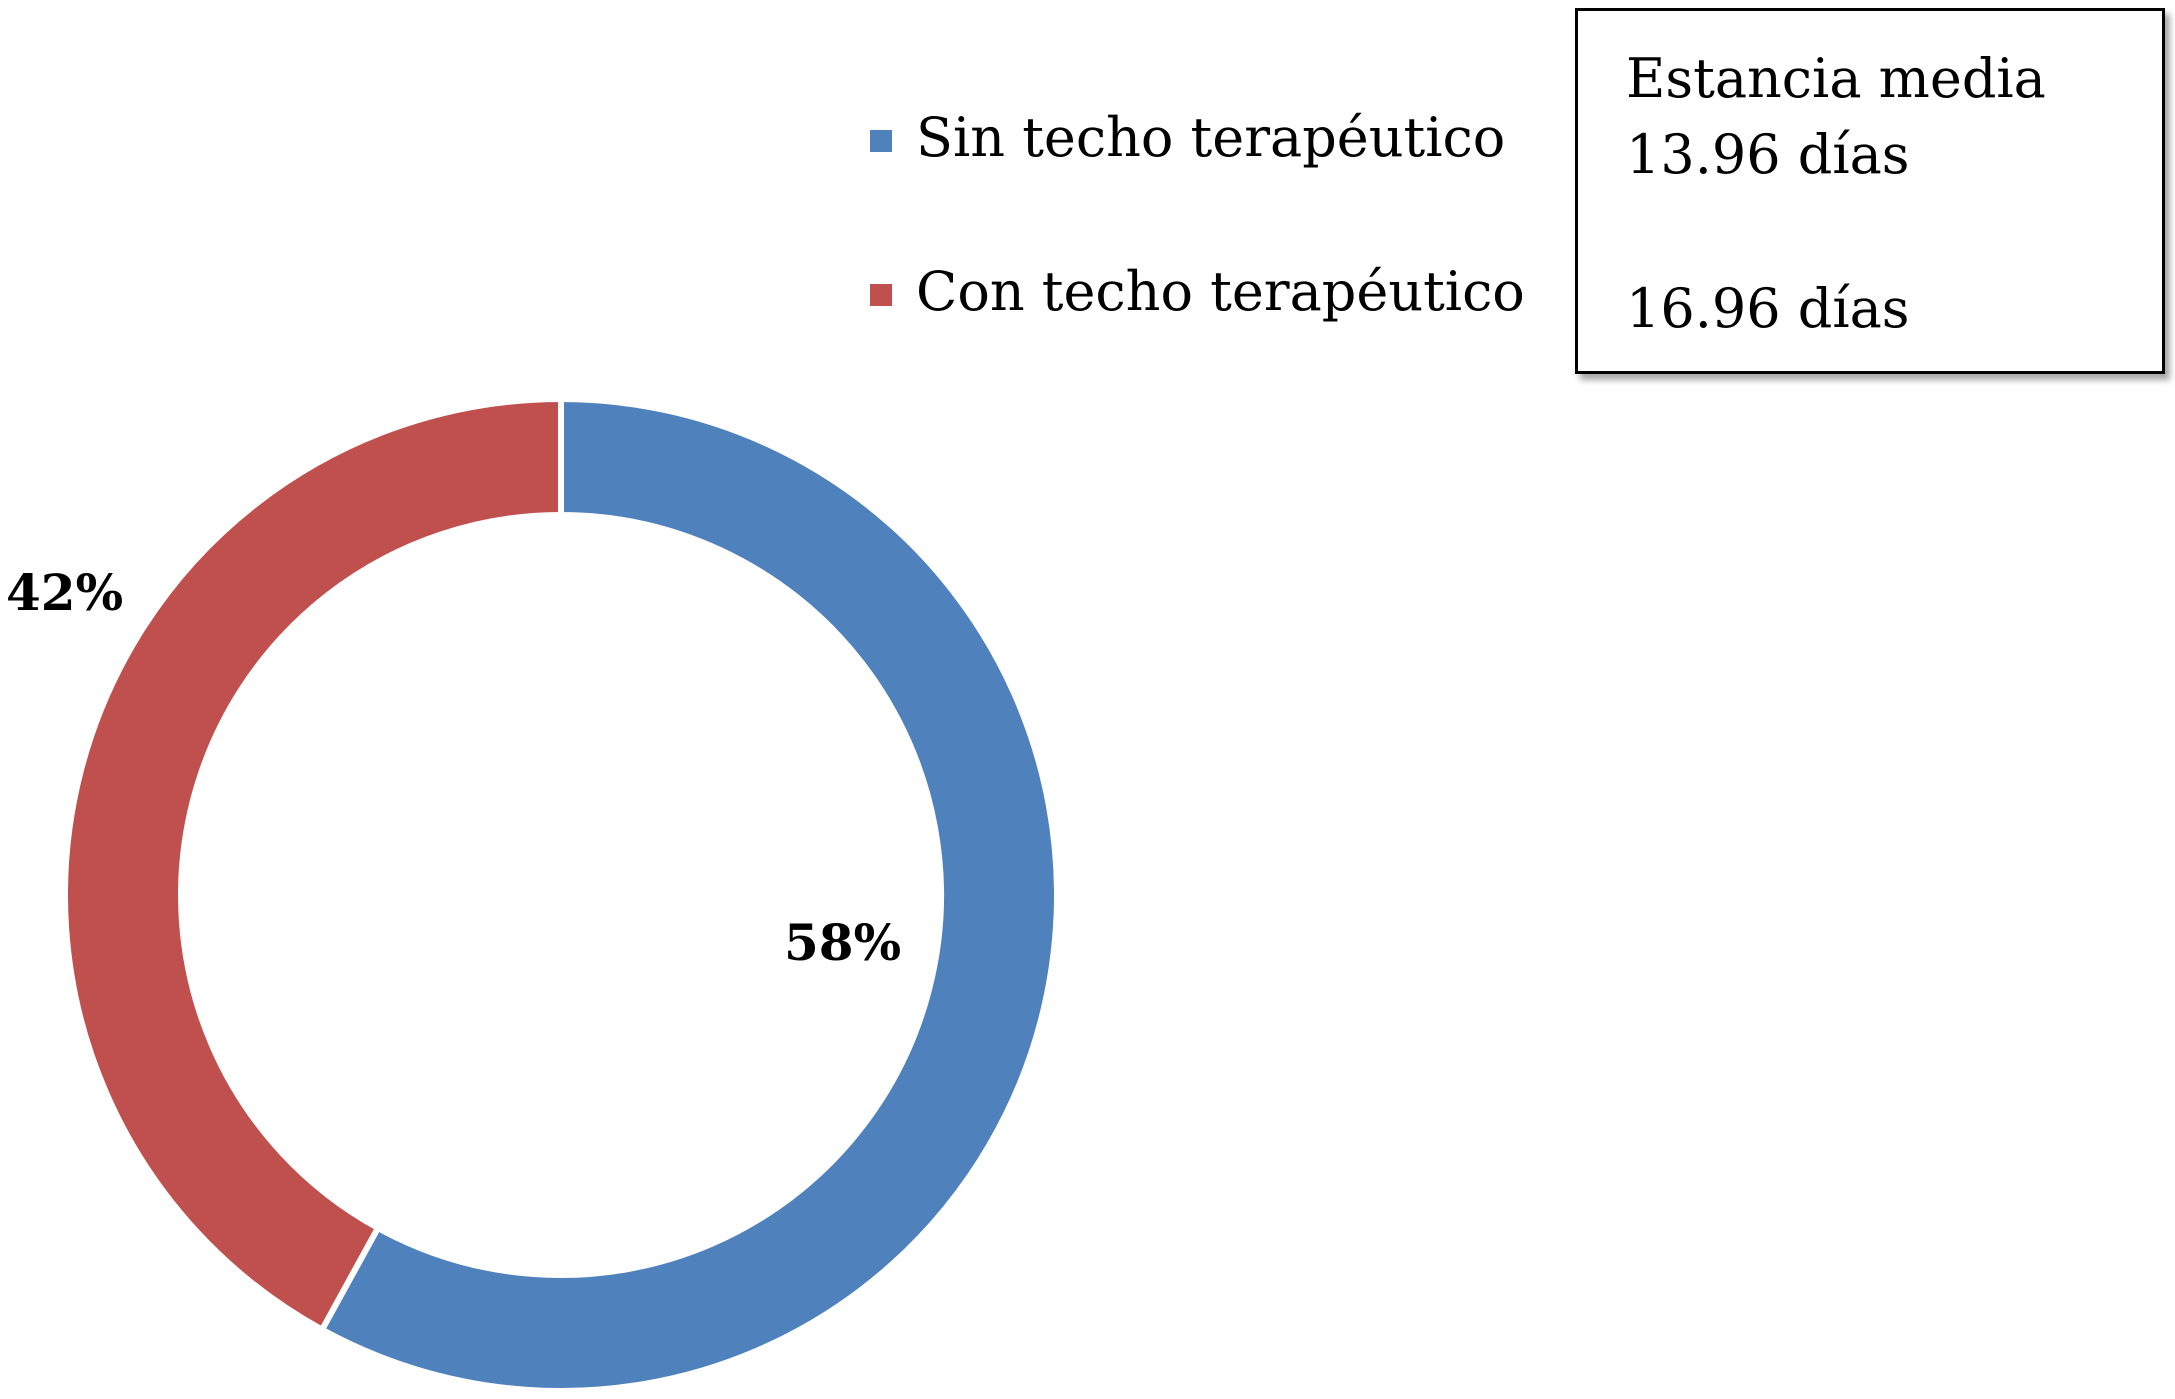 The height and width of the screenshot is (1399, 2175). Describe the element at coordinates (1836, 78) in the screenshot. I see `average-stay-title: Estancia media` at that location.